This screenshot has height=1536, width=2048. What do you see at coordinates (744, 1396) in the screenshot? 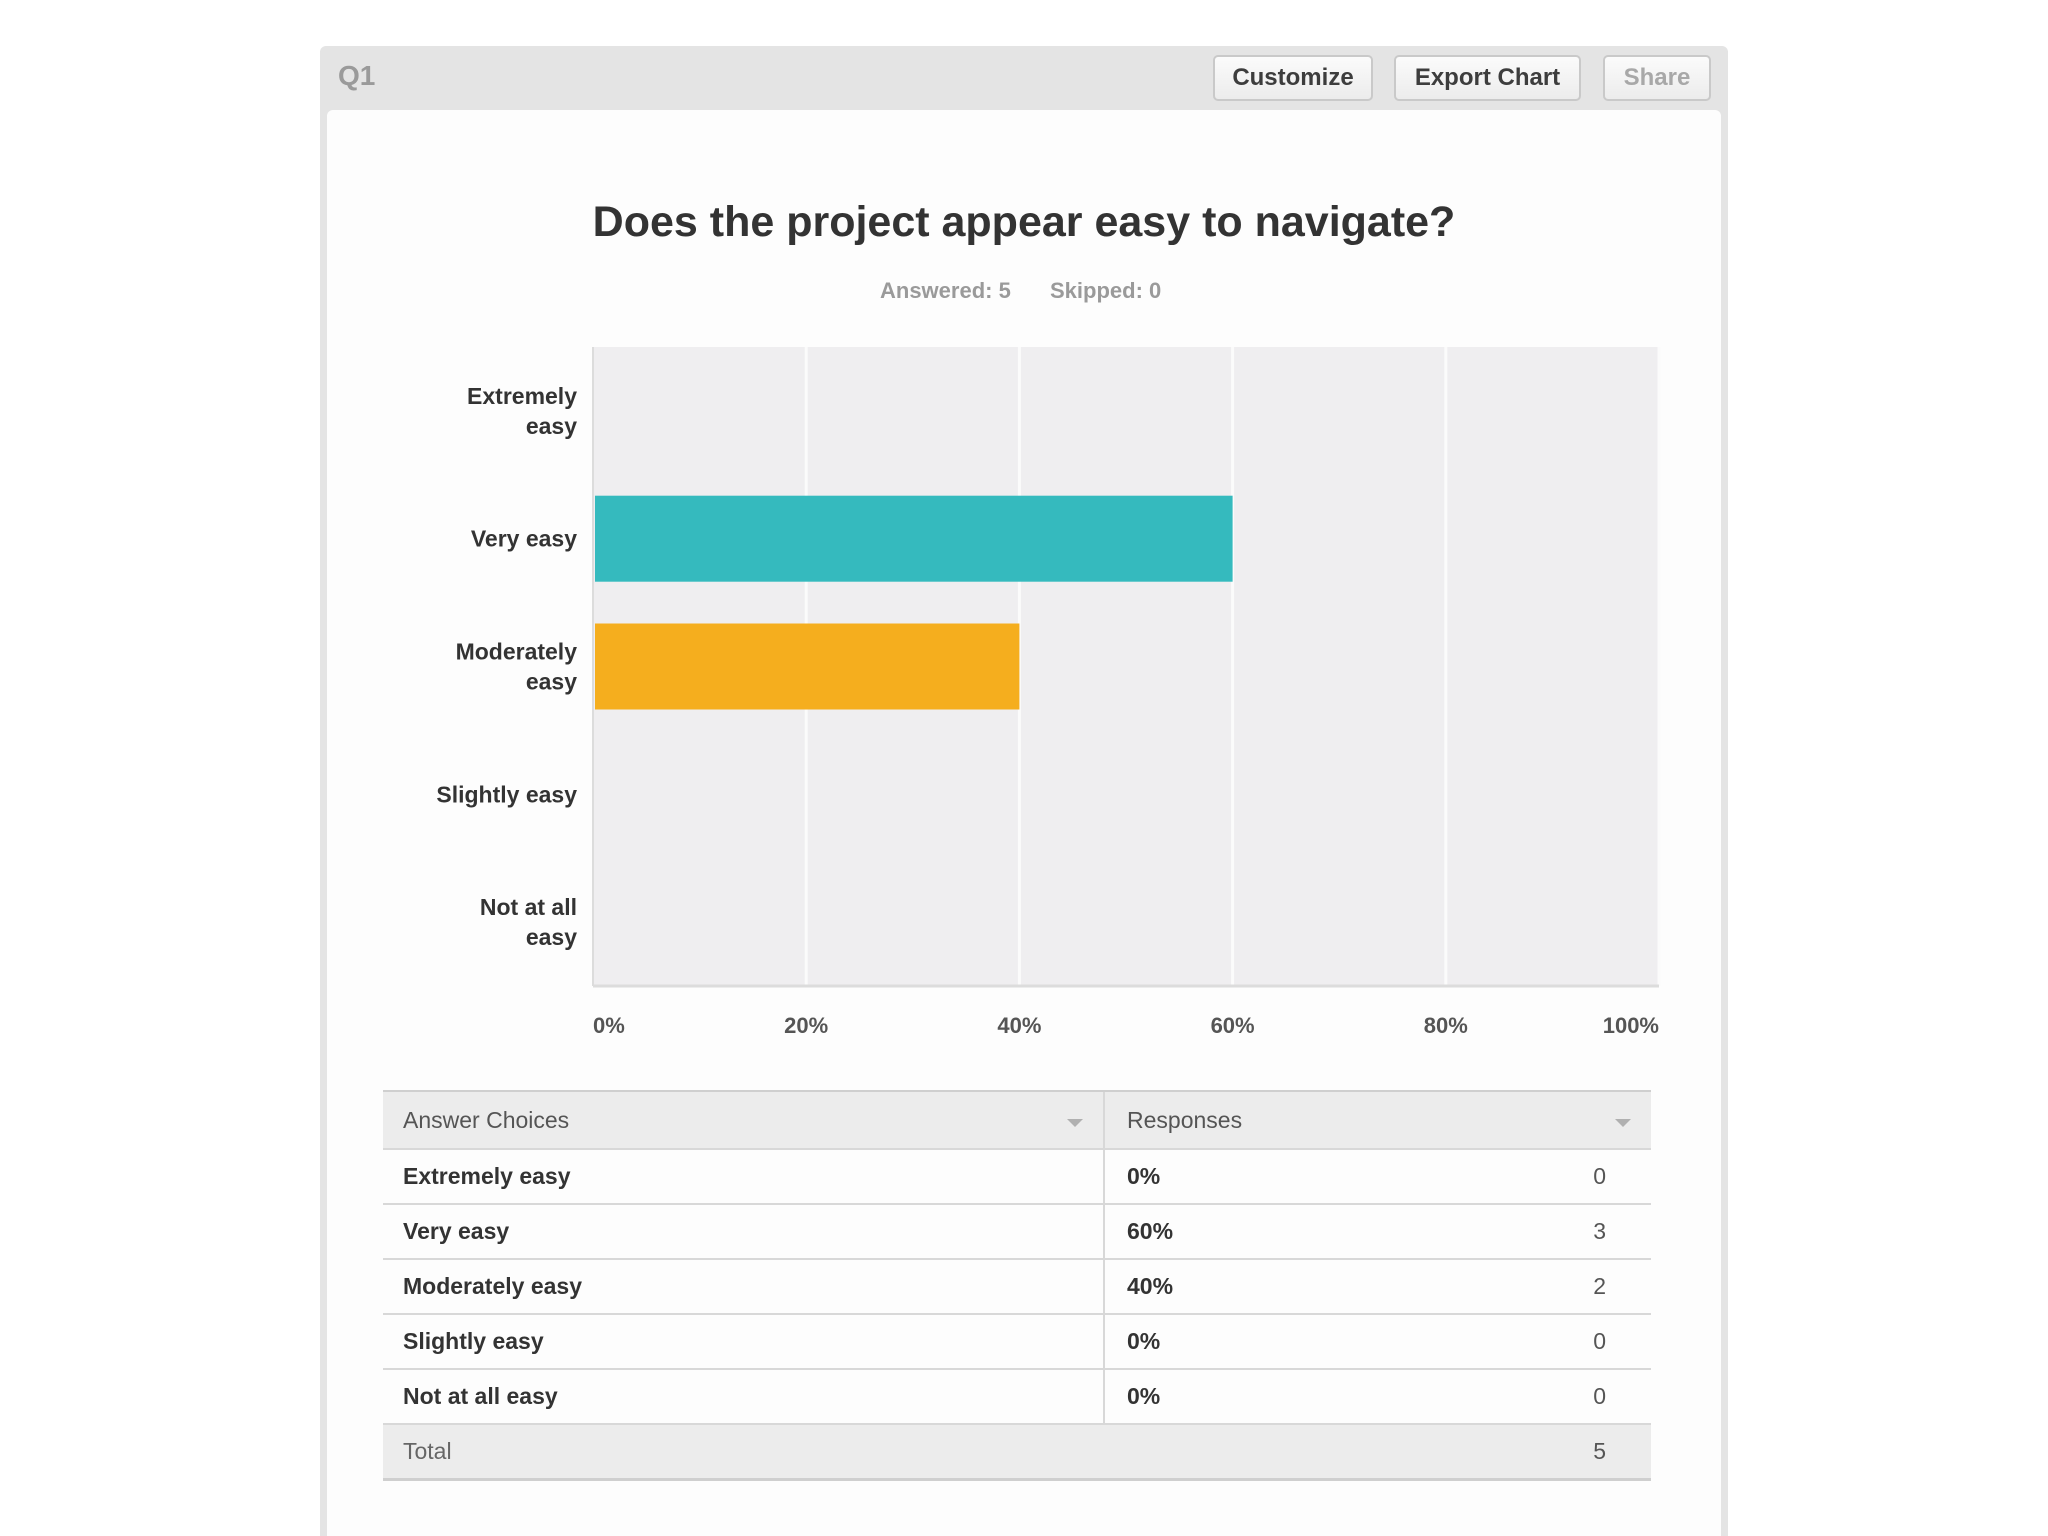
I see `answer-choice: Not at all easy` at bounding box center [744, 1396].